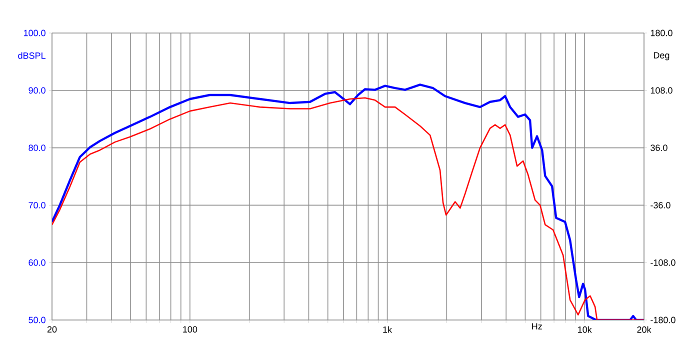  Describe the element at coordinates (661, 90) in the screenshot. I see `y2-tick-label: 108.0` at that location.